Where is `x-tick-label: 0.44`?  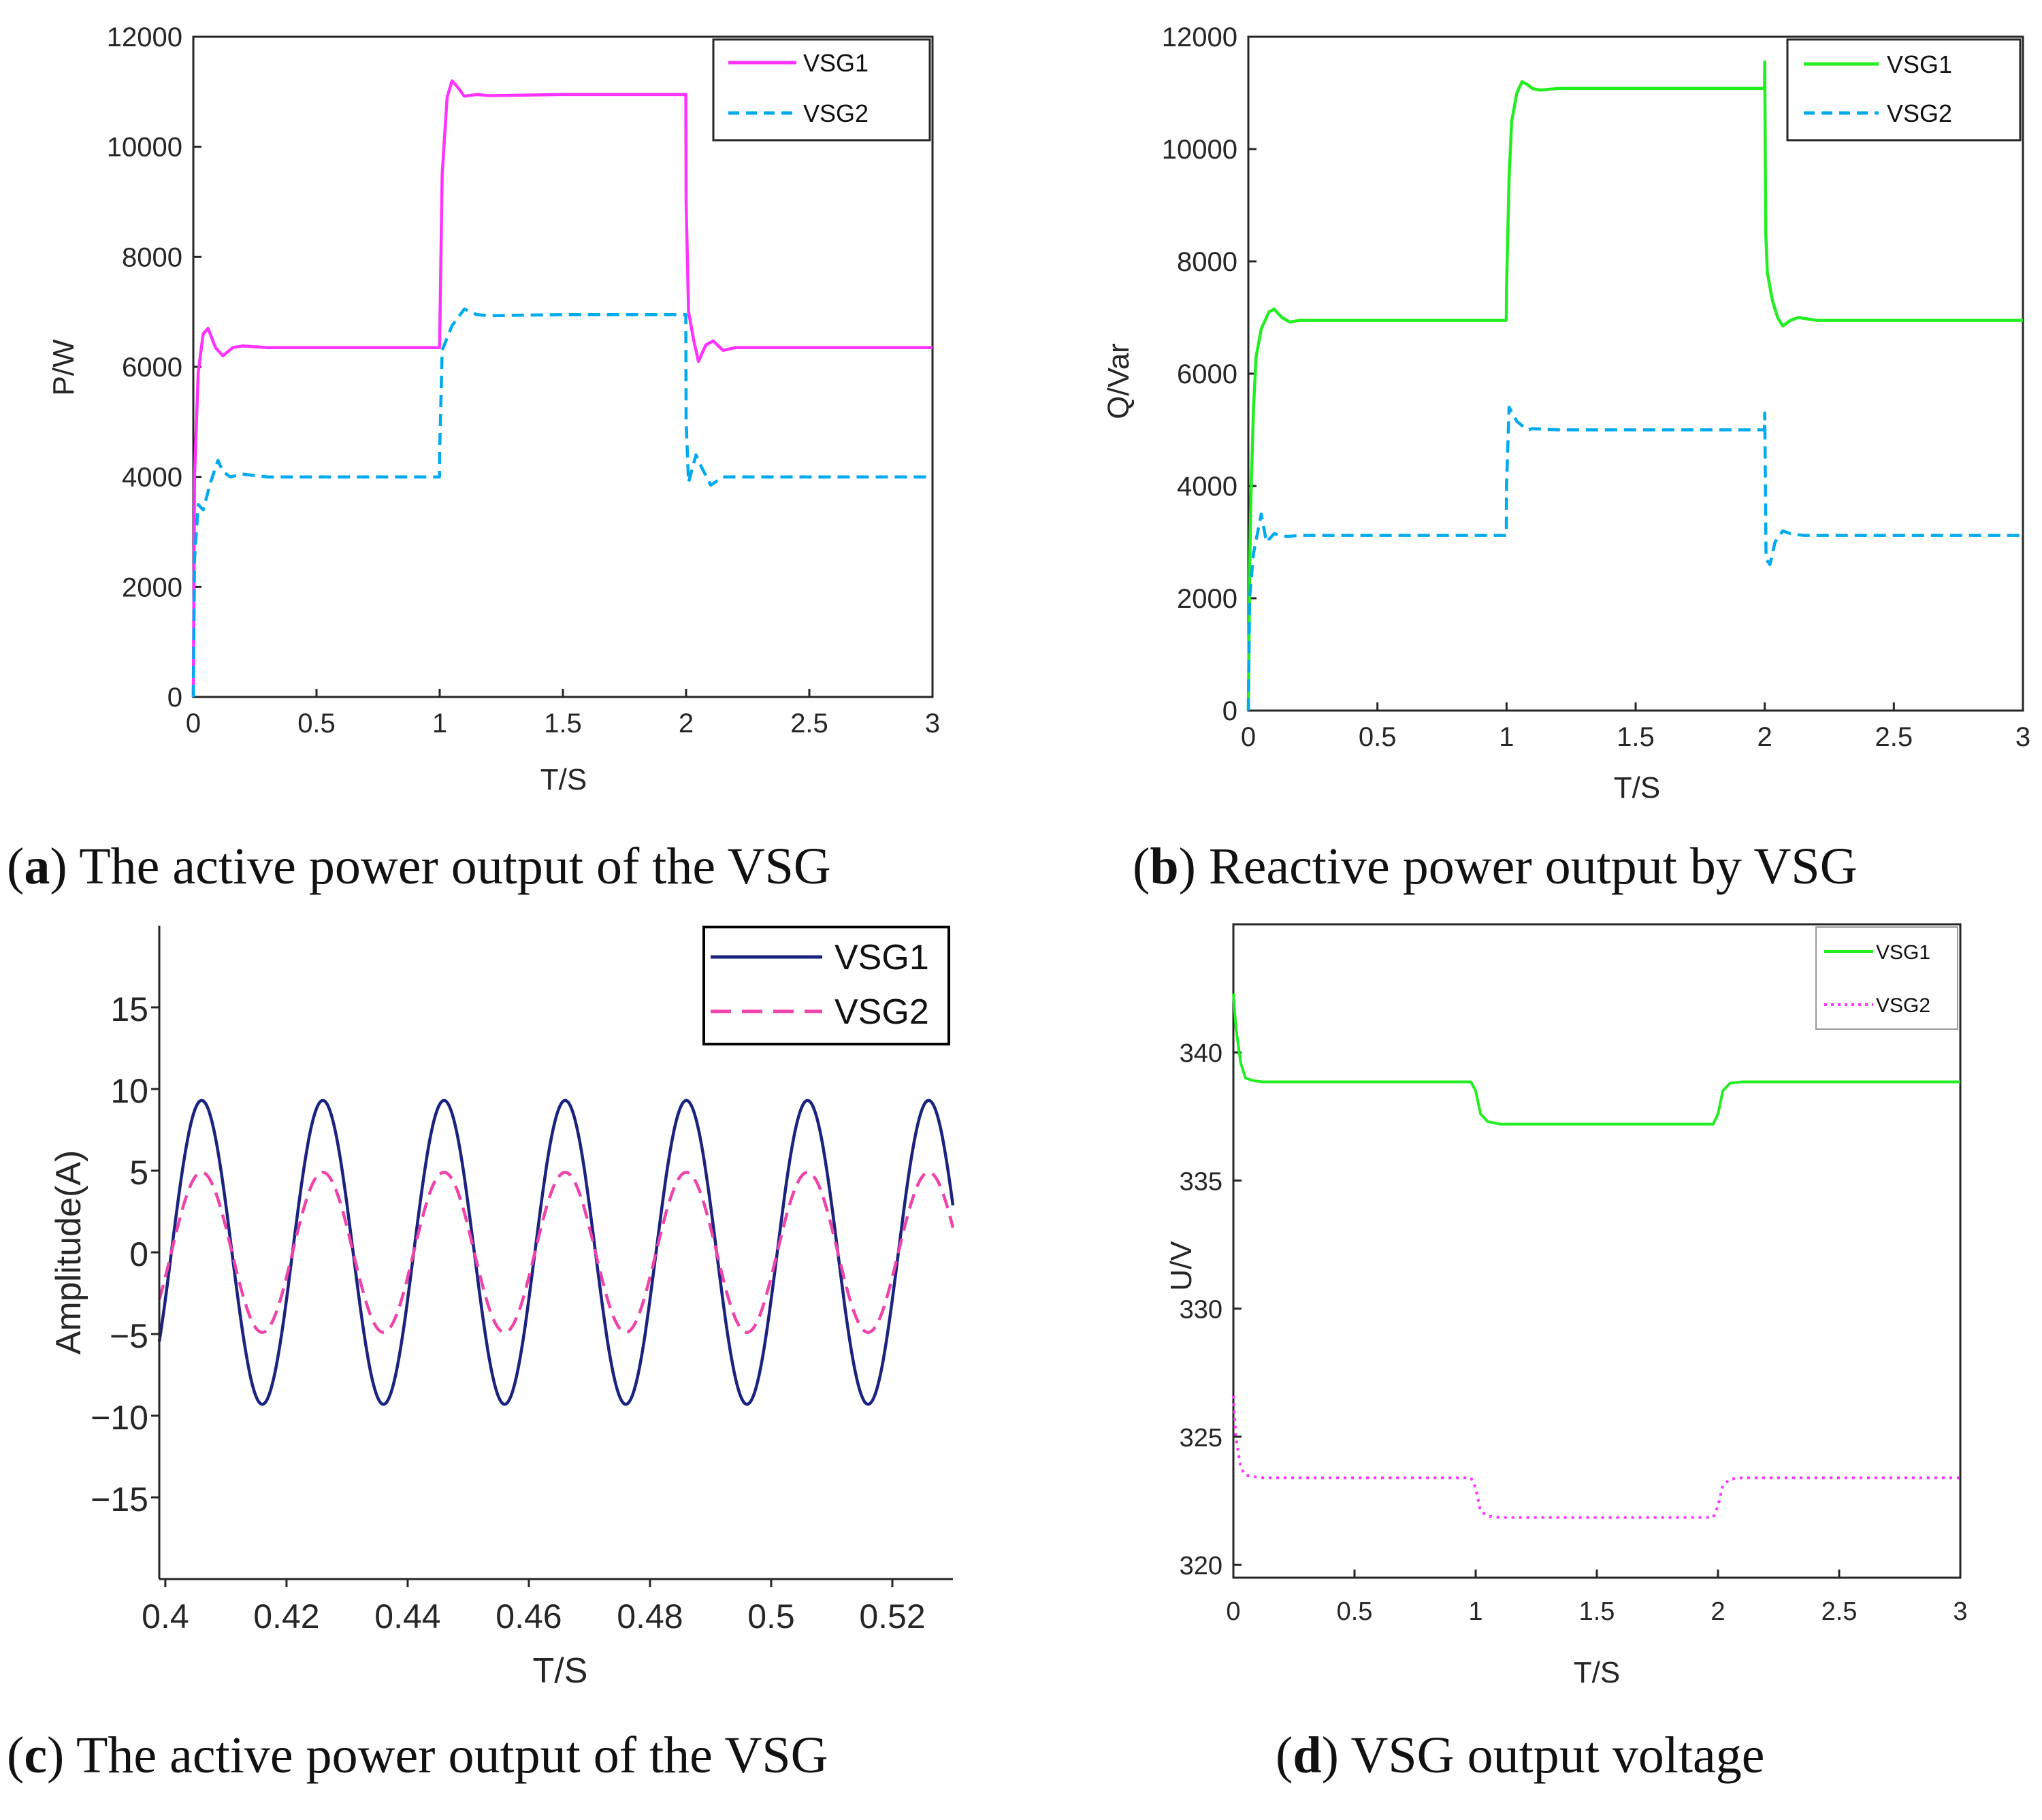 x-tick-label: 0.44 is located at coordinates (407, 1617).